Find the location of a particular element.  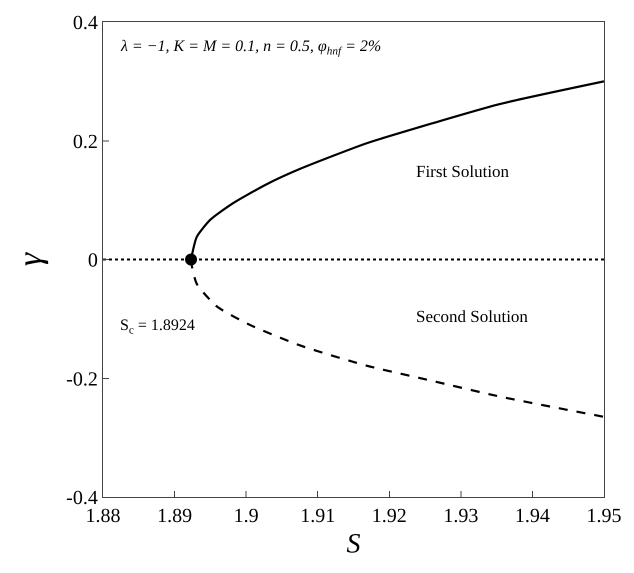

x-tick-label: 1.95 is located at coordinates (604, 516).